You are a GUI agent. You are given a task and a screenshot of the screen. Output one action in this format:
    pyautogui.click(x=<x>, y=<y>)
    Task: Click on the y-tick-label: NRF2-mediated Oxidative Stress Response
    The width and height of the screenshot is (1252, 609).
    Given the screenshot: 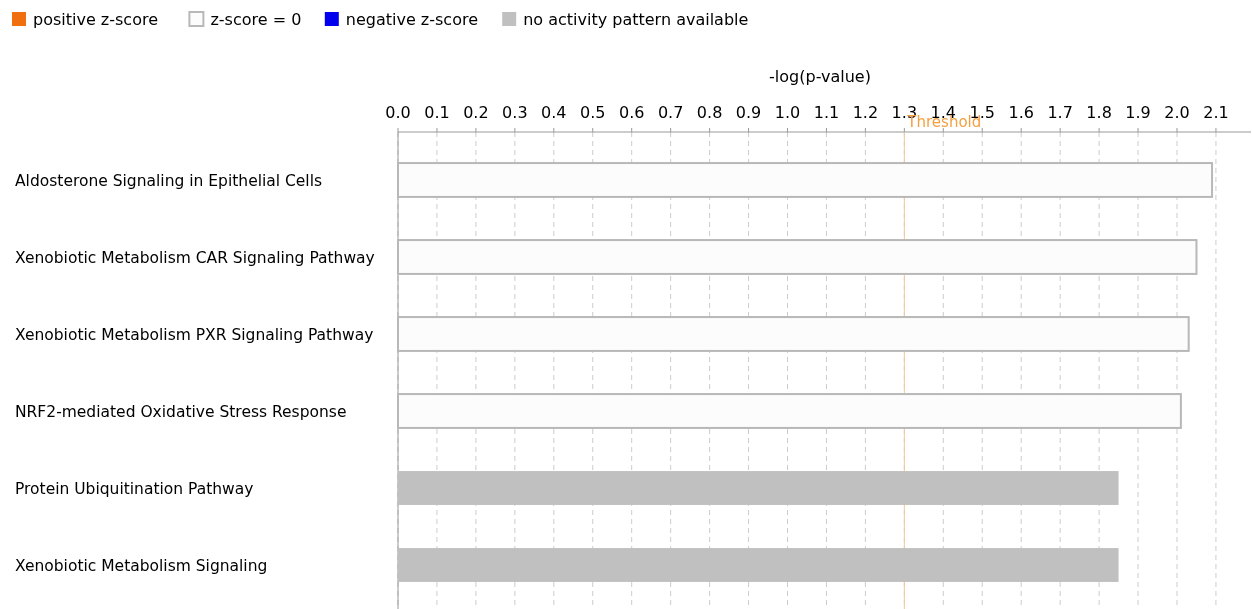 What is the action you would take?
    pyautogui.click(x=181, y=412)
    